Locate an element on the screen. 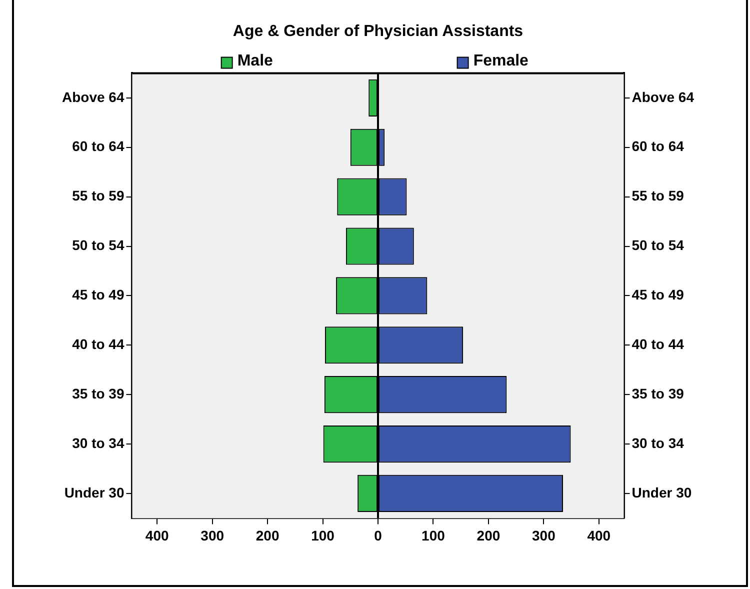 The height and width of the screenshot is (589, 750). y2-tick-label: 60 to 64 is located at coordinates (658, 146).